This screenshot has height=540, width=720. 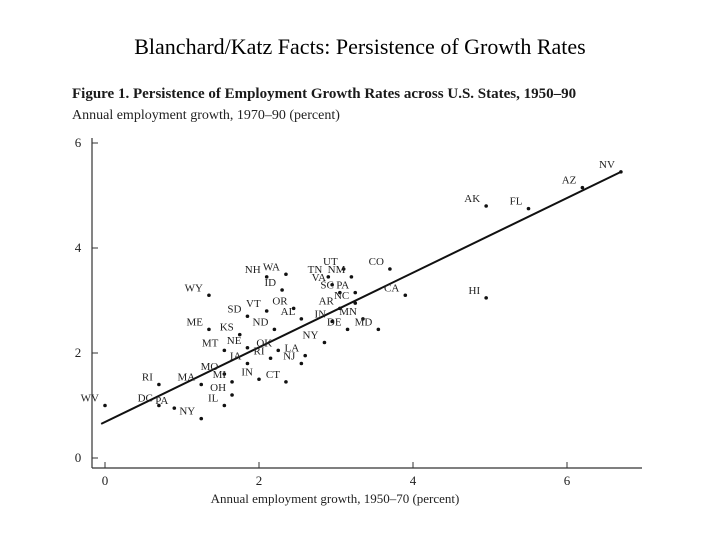 What do you see at coordinates (227, 328) in the screenshot?
I see `point-label: KS` at bounding box center [227, 328].